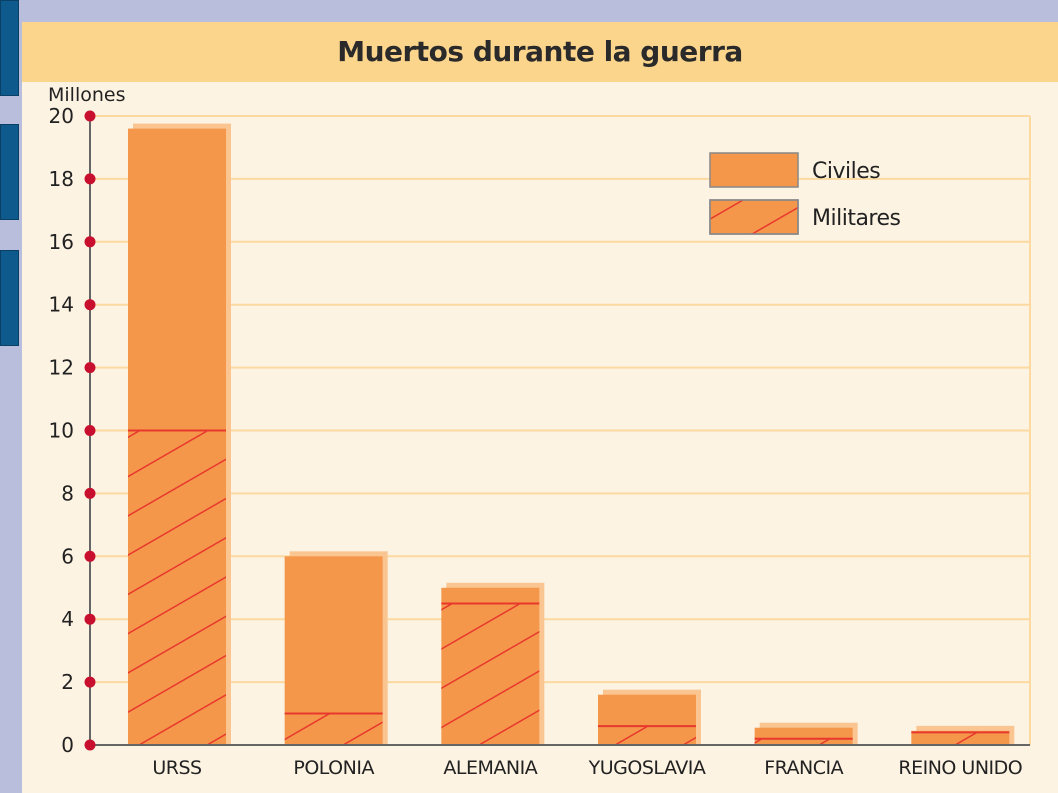  I want to click on x-tick-label: POLONIA, so click(333, 768).